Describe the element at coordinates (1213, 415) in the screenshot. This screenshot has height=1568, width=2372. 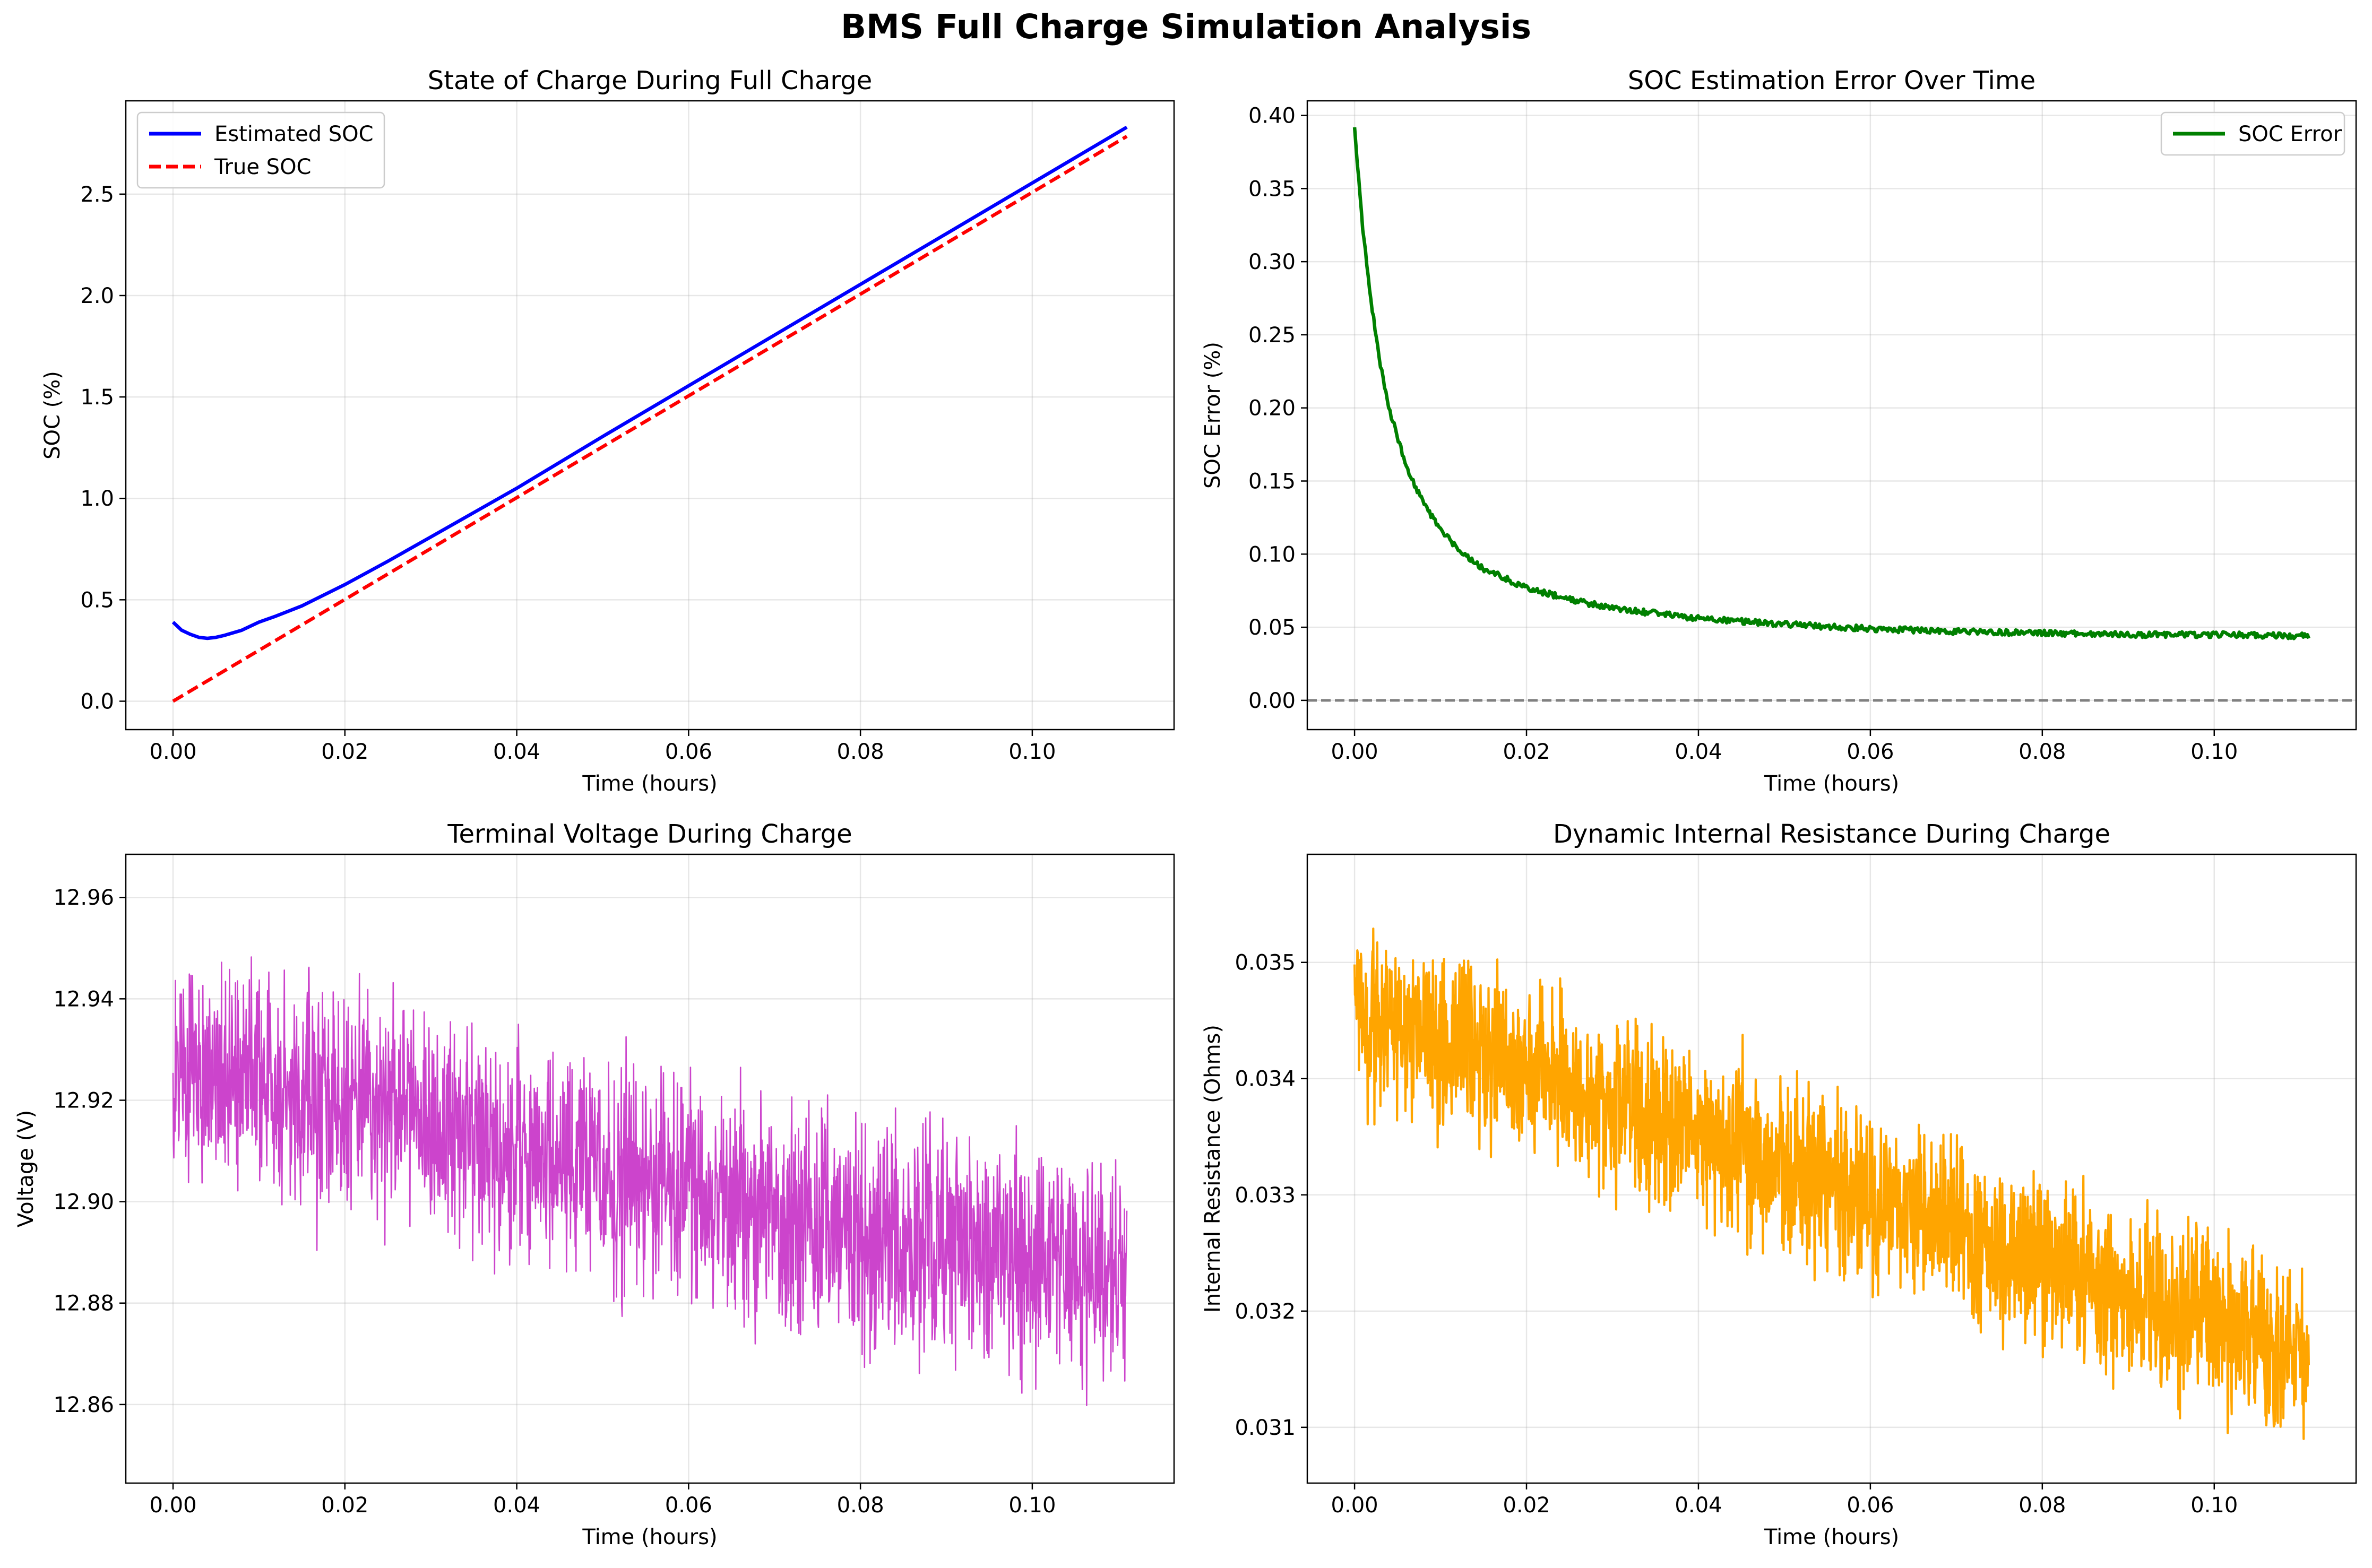
I see `y-axis-label: SOC Error (%)` at that location.